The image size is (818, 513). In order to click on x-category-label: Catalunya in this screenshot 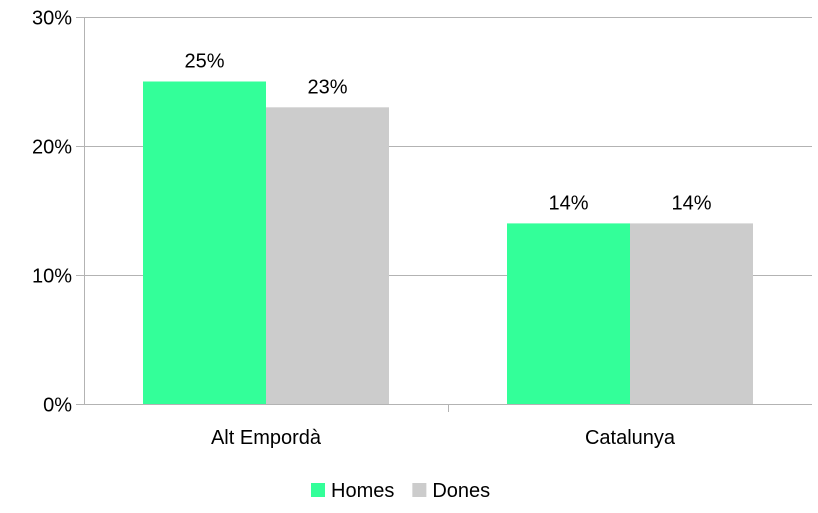, I will do `click(630, 438)`.